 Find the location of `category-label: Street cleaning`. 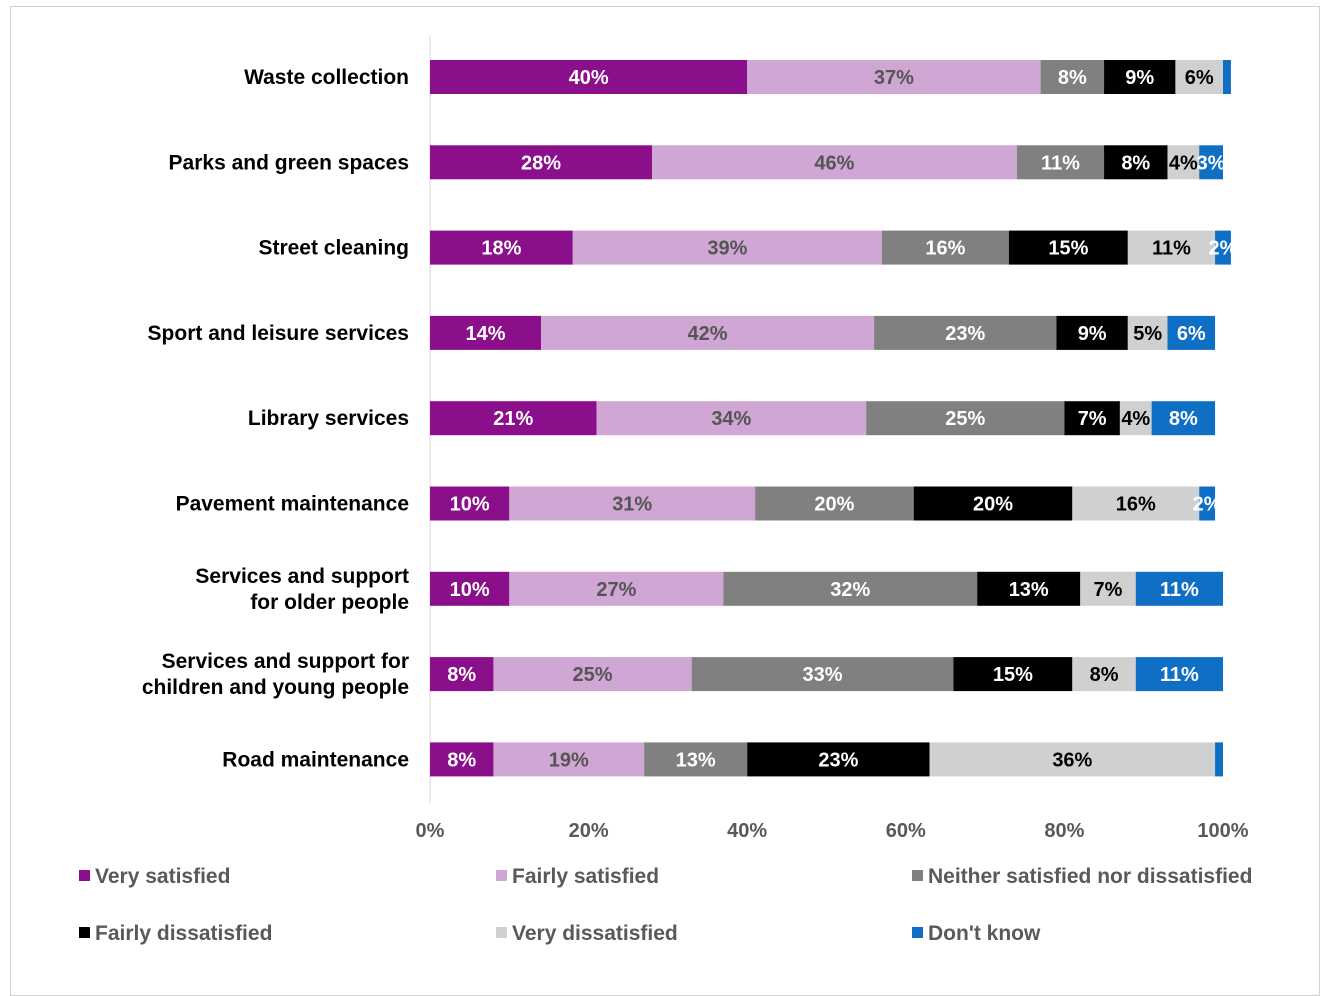

category-label: Street cleaning is located at coordinates (333, 248).